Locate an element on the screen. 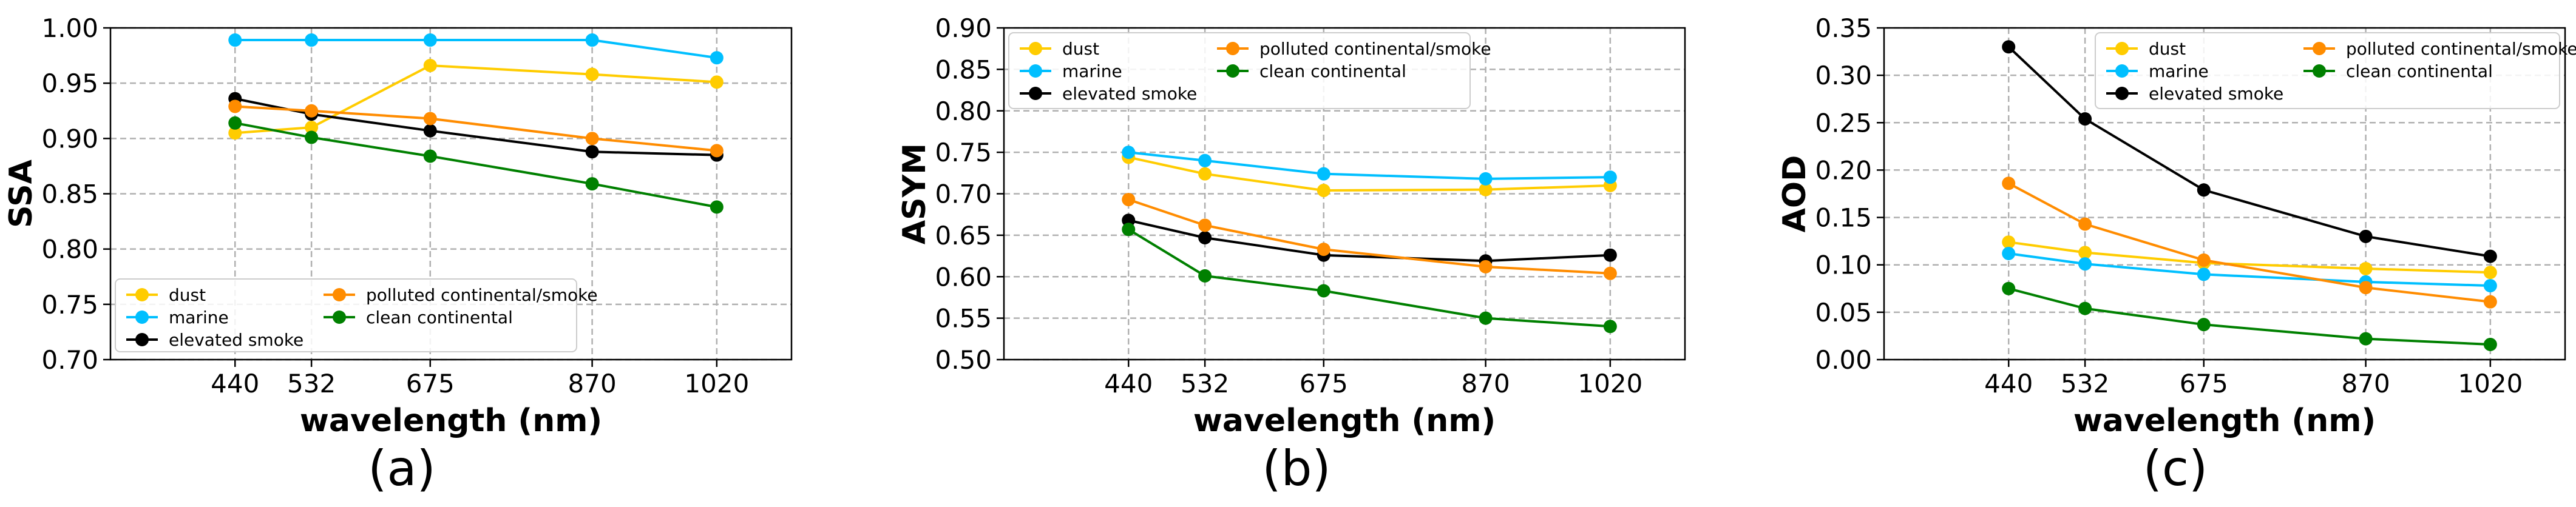 The width and height of the screenshot is (2576, 507). y-tick-label: 0.80 is located at coordinates (69, 249).